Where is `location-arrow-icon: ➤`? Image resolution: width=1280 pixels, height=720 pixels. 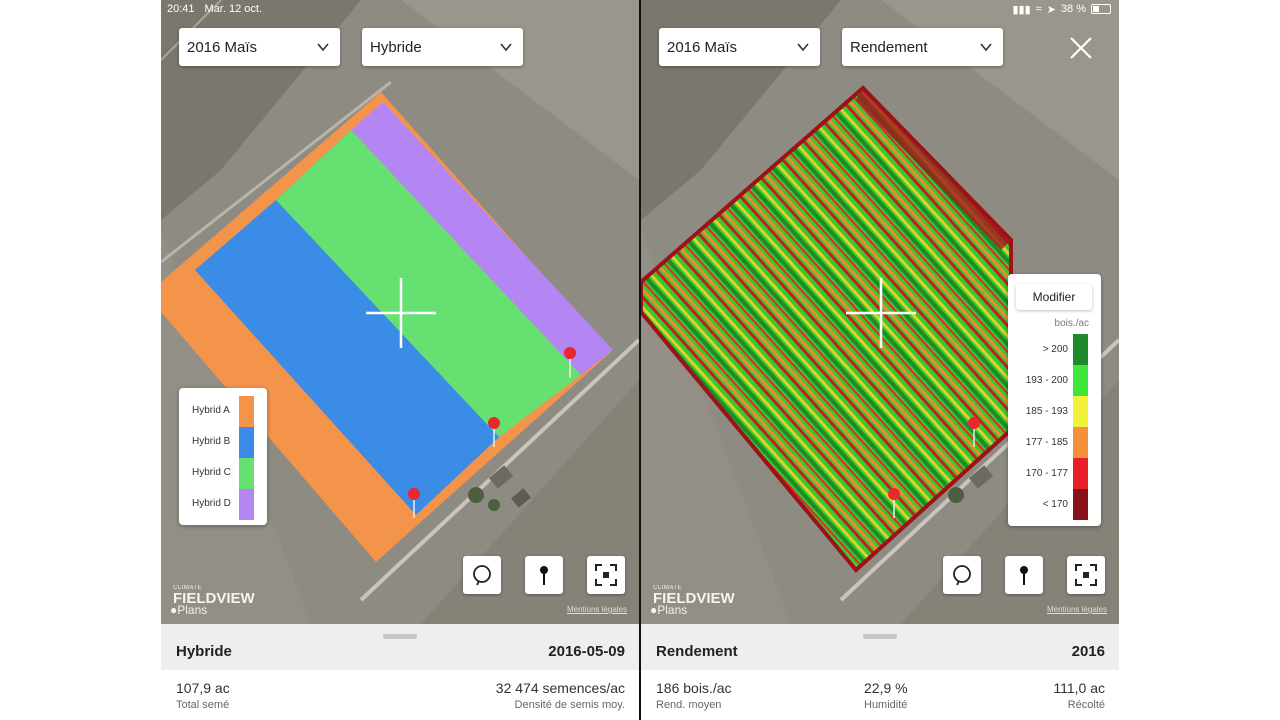 location-arrow-icon: ➤ is located at coordinates (1051, 9).